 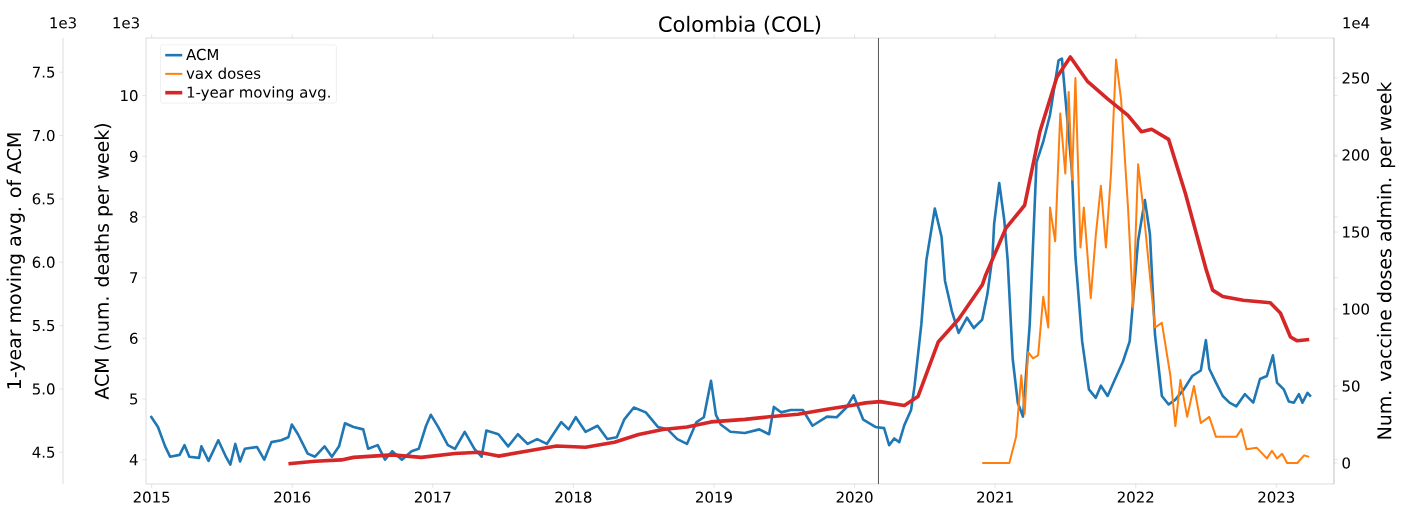 I want to click on x-tick-label: 2018, so click(x=573, y=497).